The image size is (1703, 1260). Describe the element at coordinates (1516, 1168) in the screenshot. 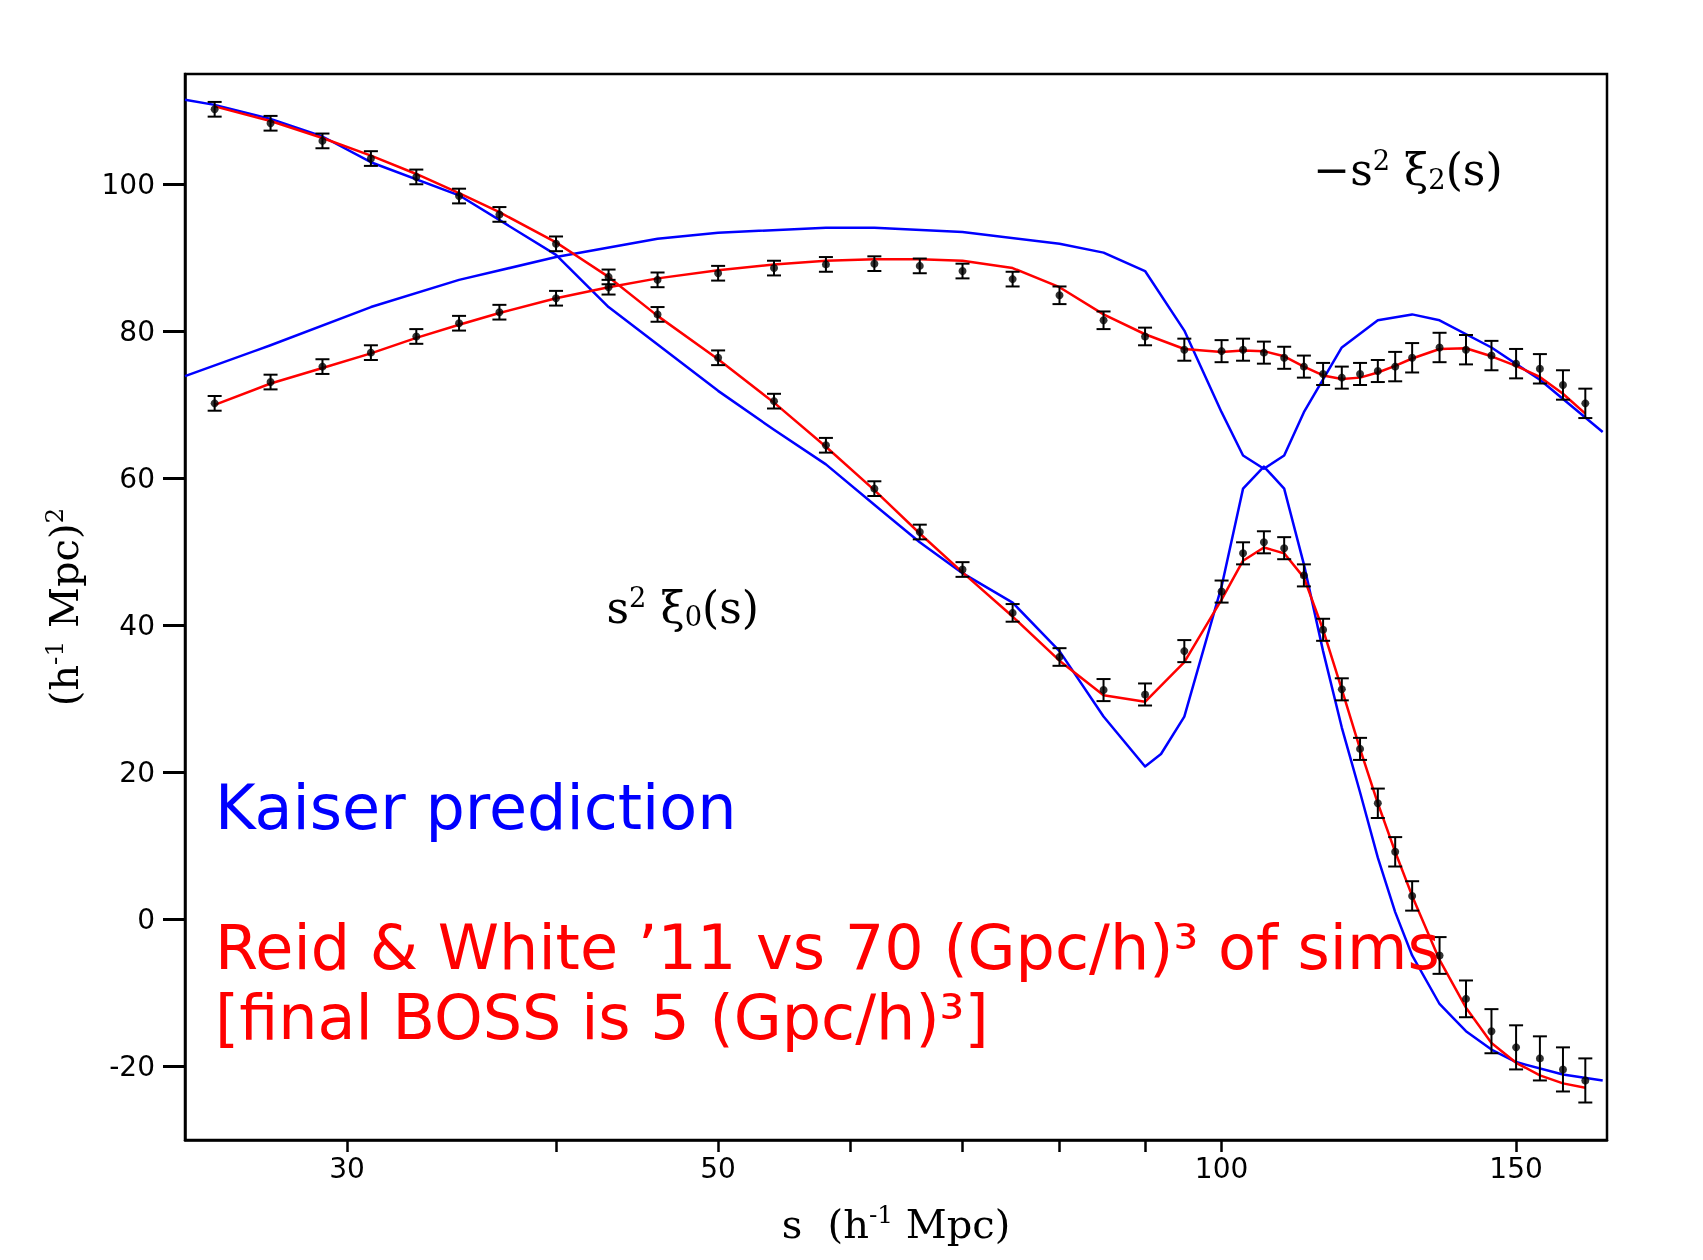

I see `x-tick-label: 150` at that location.